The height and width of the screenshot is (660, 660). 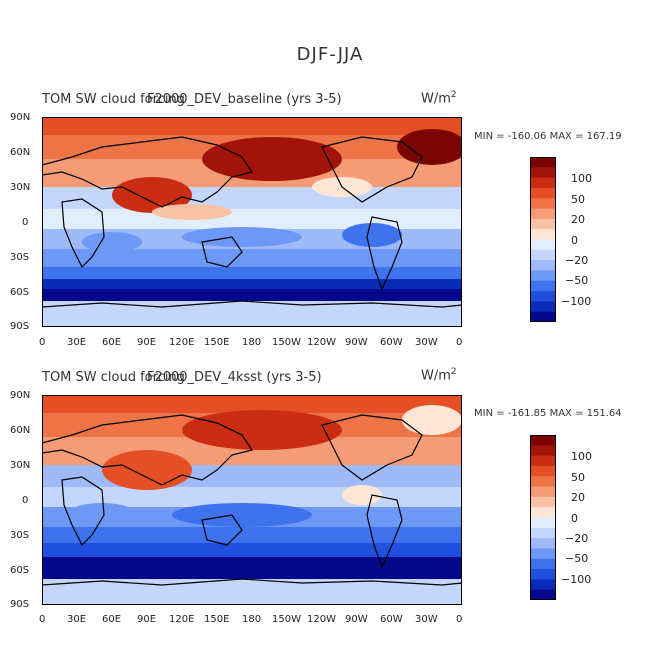 What do you see at coordinates (576, 579) in the screenshot?
I see `panel-2-cb-label-minus100: −100` at bounding box center [576, 579].